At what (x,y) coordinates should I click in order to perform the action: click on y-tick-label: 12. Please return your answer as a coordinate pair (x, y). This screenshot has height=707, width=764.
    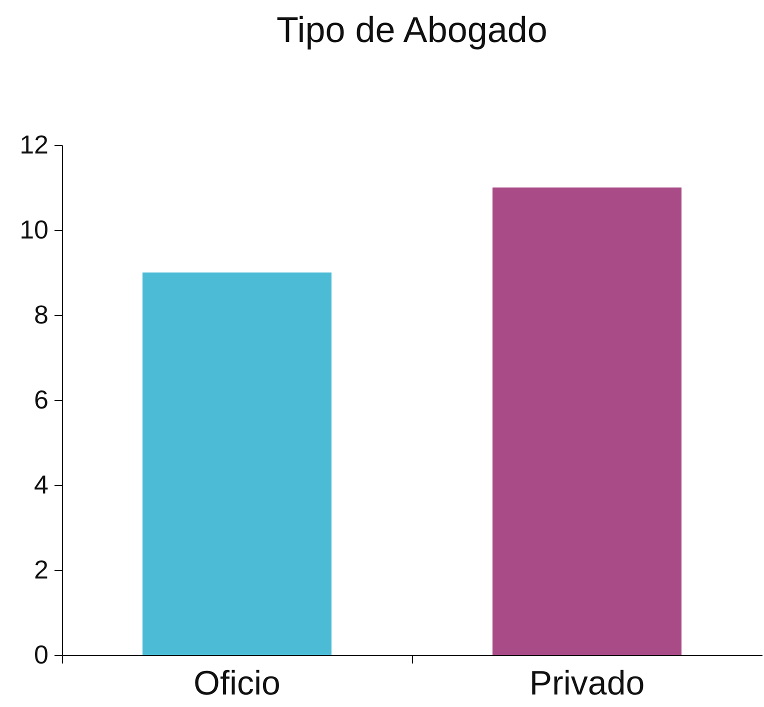
    Looking at the image, I should click on (34, 145).